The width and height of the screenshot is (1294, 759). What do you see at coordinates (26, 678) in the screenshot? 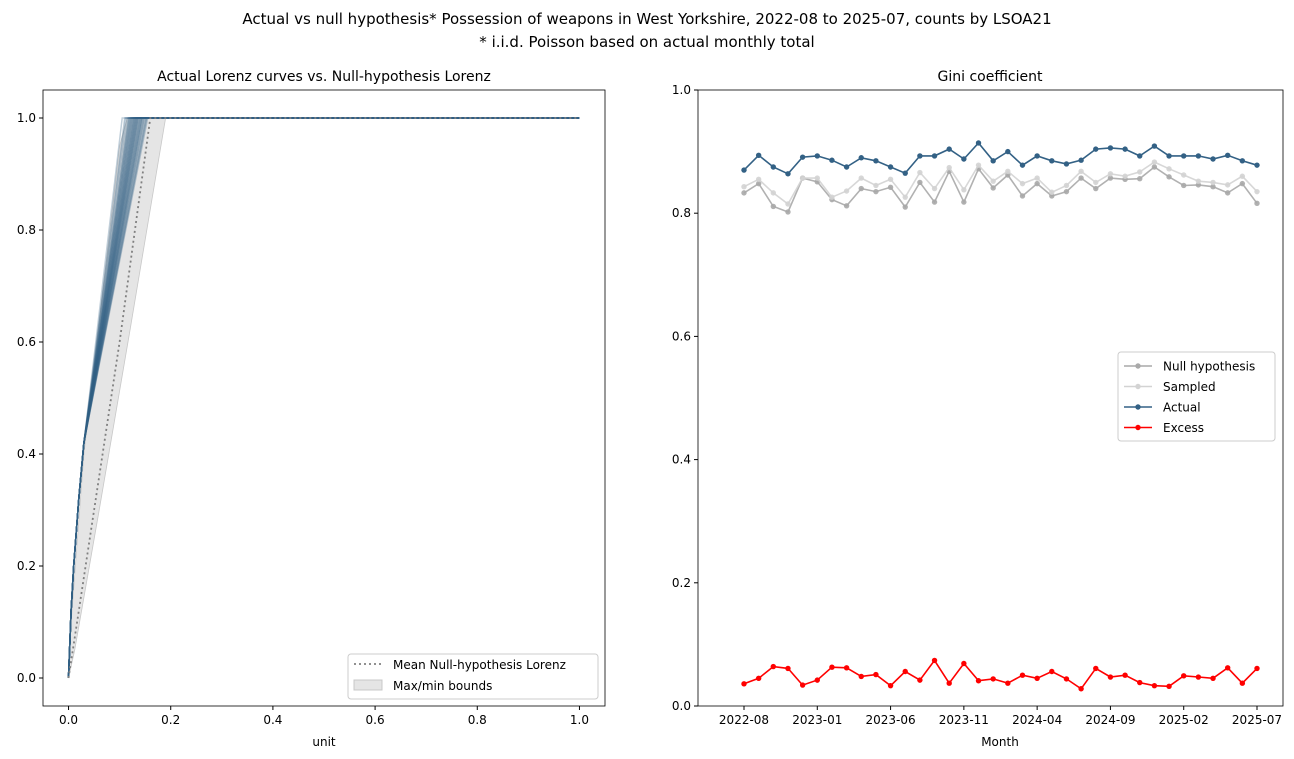
I see `y-tick-label: 0.0` at bounding box center [26, 678].